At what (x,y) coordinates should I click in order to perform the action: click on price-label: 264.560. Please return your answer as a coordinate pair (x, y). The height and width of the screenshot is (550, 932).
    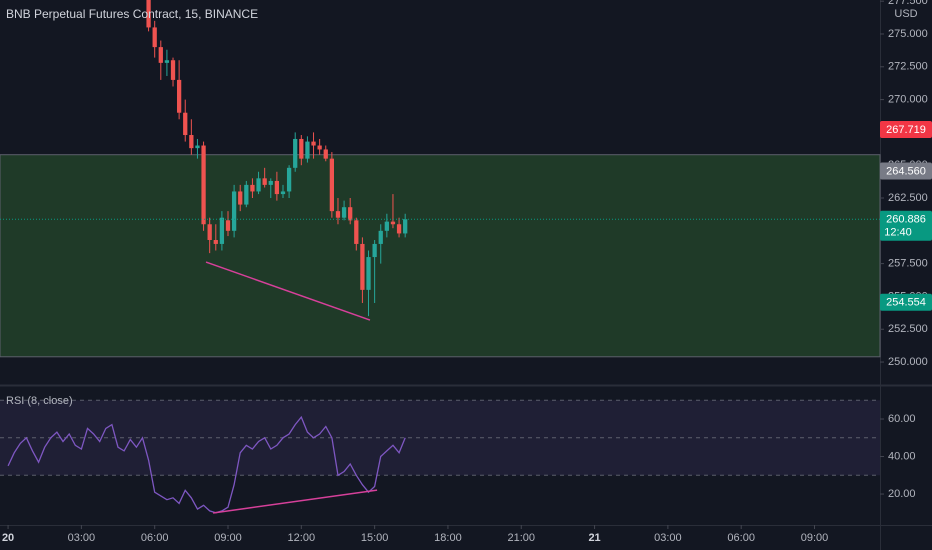
    Looking at the image, I should click on (906, 171).